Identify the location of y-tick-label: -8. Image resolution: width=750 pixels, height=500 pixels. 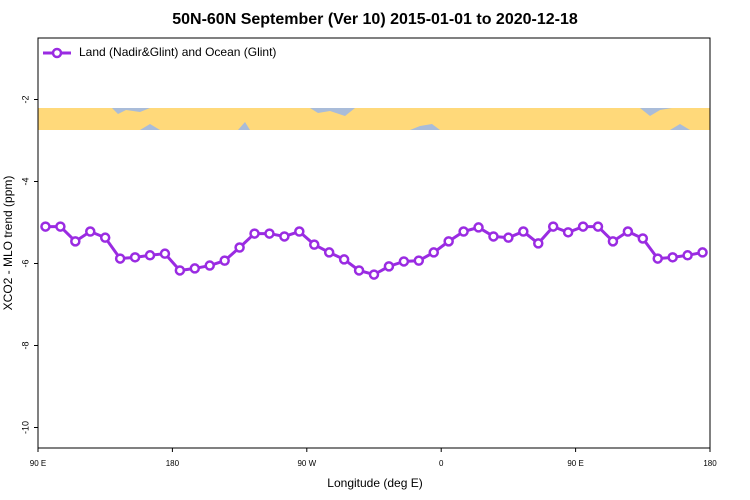
(25, 345).